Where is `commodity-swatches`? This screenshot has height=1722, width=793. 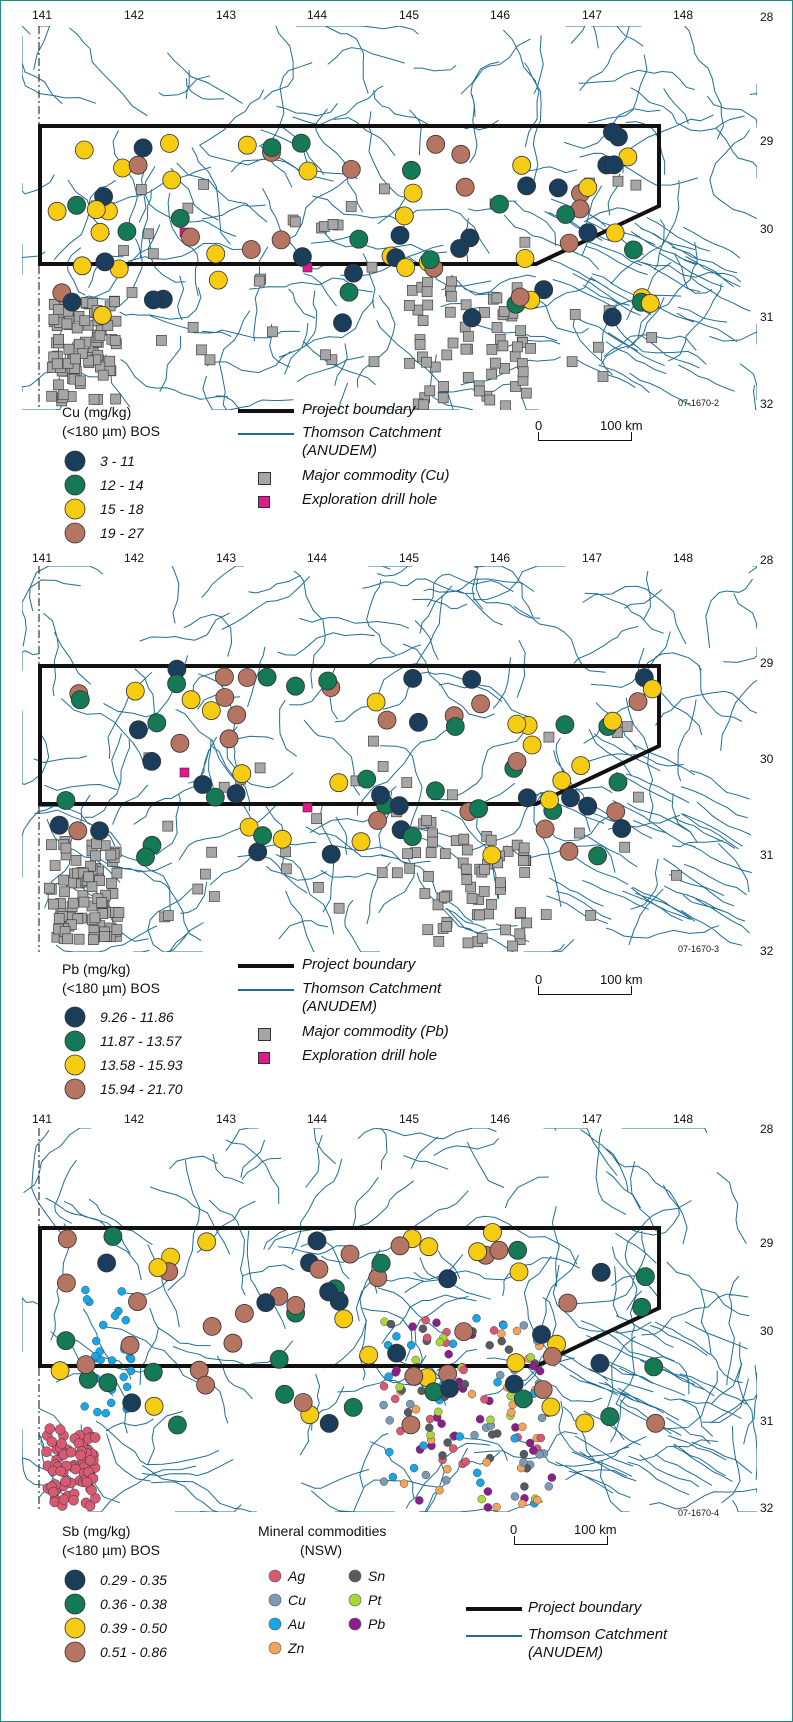 commodity-swatches is located at coordinates (315, 1612).